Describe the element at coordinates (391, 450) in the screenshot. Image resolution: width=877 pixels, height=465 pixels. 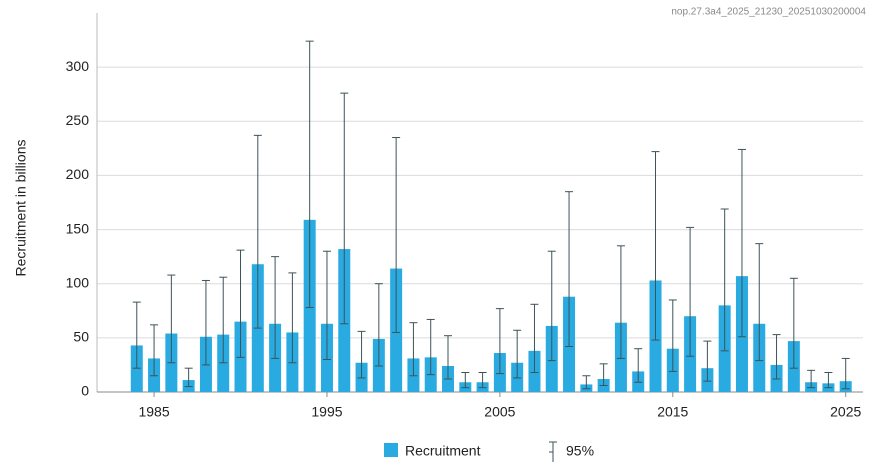
I see `legend-swatch` at that location.